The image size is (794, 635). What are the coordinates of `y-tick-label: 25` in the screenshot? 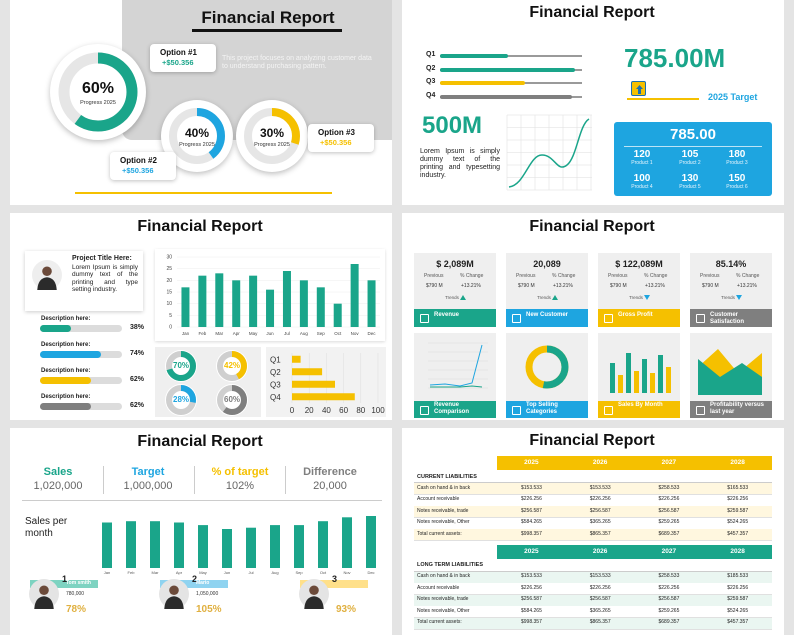 It's located at (169, 269).